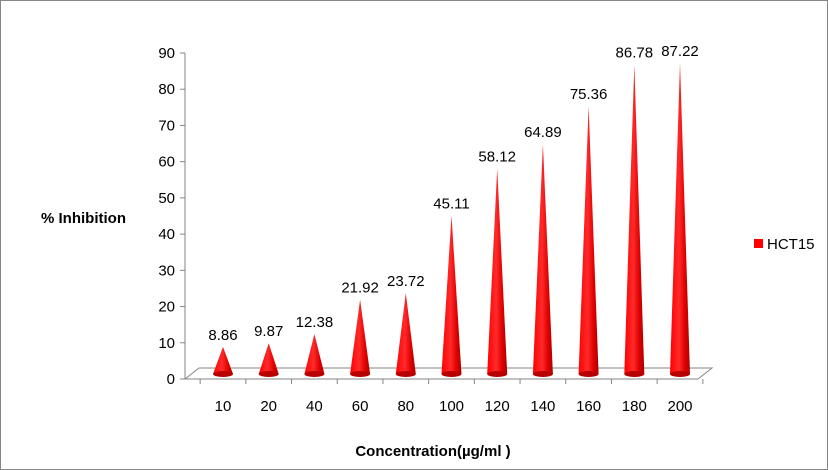  I want to click on x-tick-label: 80, so click(405, 406).